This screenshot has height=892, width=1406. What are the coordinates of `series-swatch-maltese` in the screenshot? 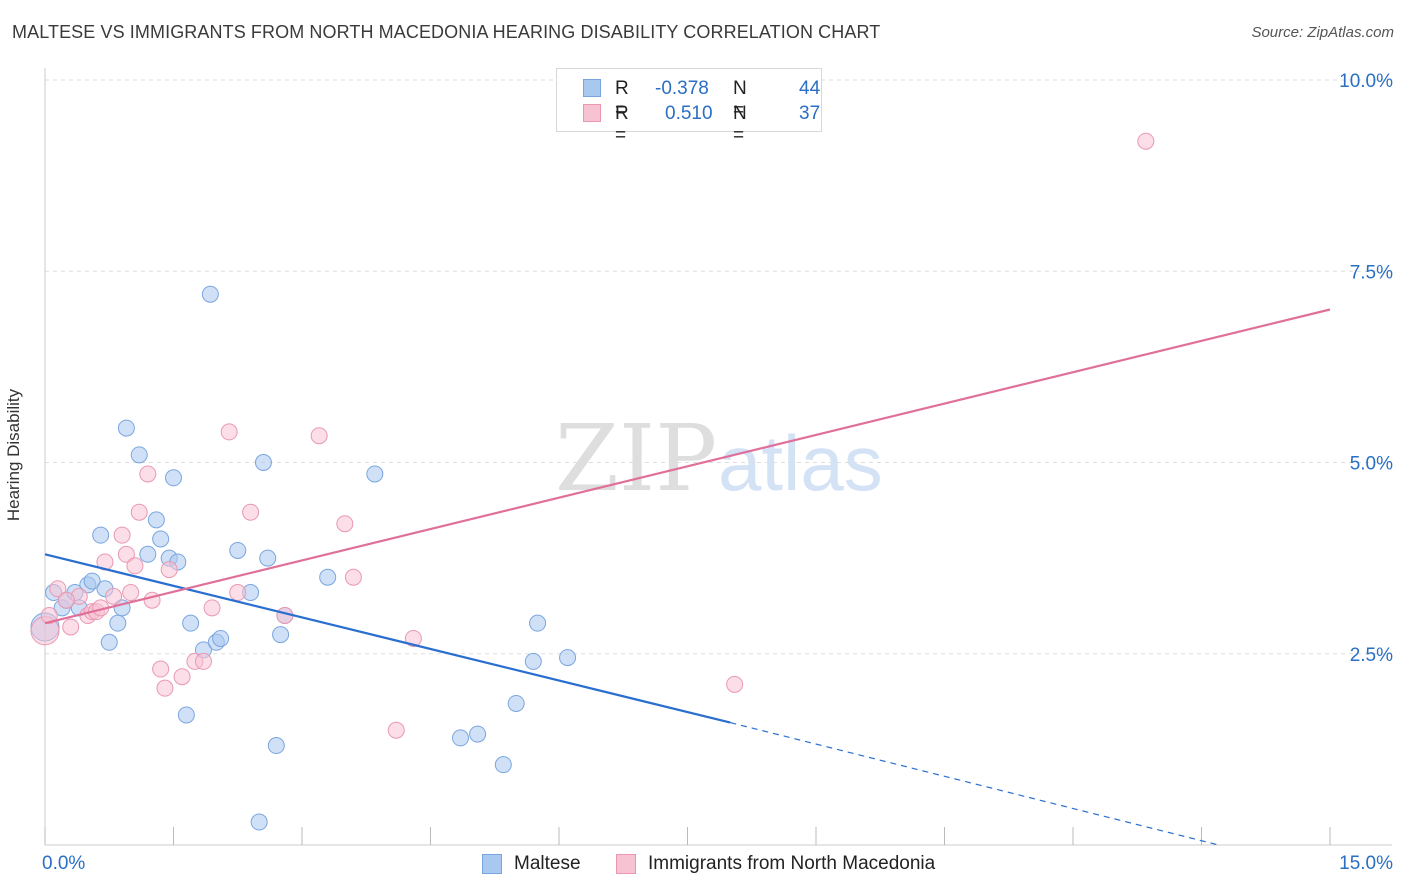 It's located at (492, 864).